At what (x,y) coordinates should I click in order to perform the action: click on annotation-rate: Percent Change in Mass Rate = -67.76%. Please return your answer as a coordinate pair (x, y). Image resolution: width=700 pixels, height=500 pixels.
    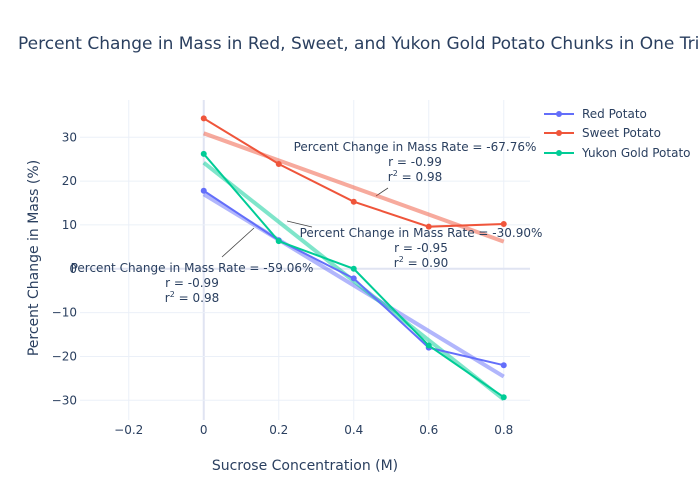
    Looking at the image, I should click on (415, 147).